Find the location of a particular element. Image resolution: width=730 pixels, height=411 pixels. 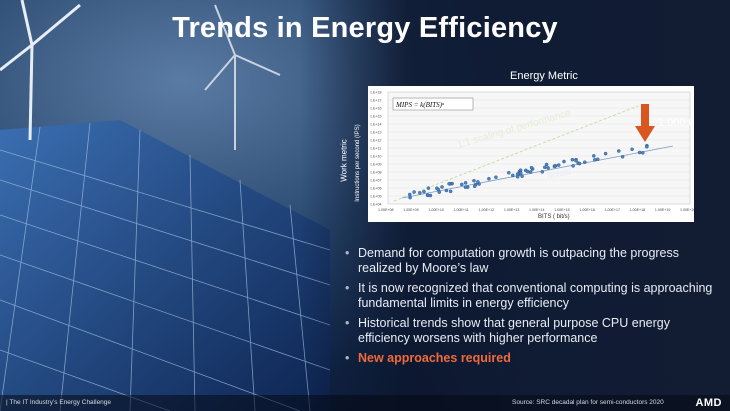

y-tick-label: 1.E+16 is located at coordinates (376, 109).